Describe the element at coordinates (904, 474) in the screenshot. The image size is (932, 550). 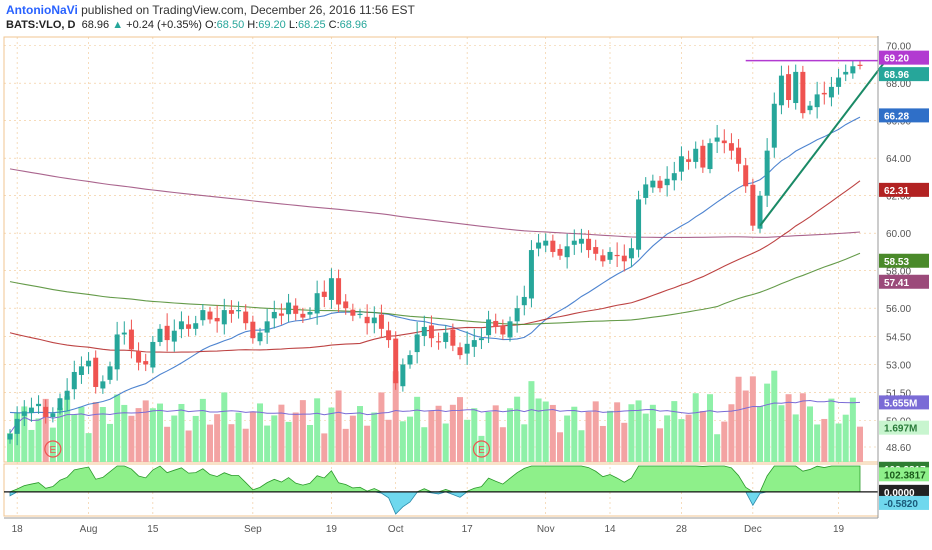
I see `indicator-upper2-tag: 102.3817` at that location.